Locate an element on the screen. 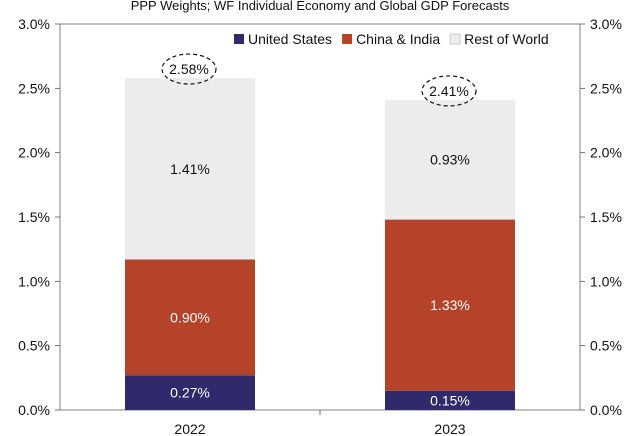  data-label: 1.33% is located at coordinates (450, 305).